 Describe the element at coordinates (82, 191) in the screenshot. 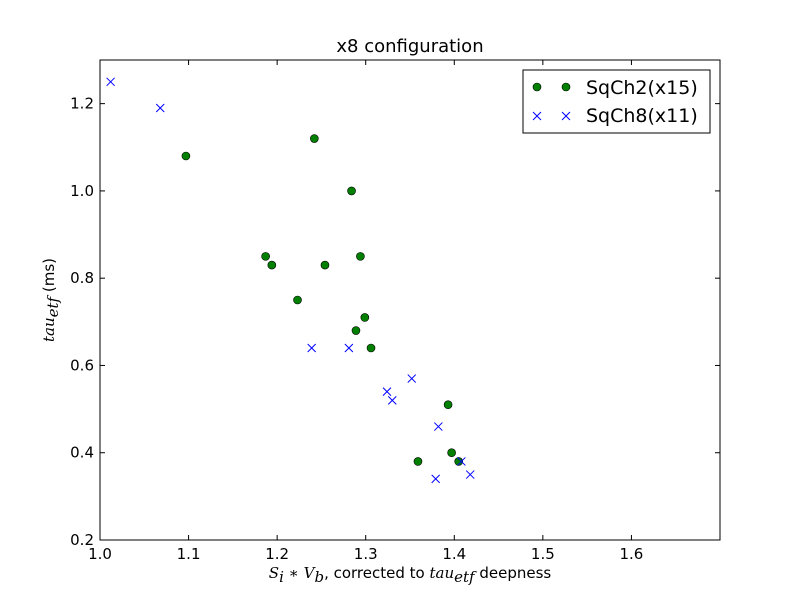

I see `y-tick-label: 1.0` at that location.